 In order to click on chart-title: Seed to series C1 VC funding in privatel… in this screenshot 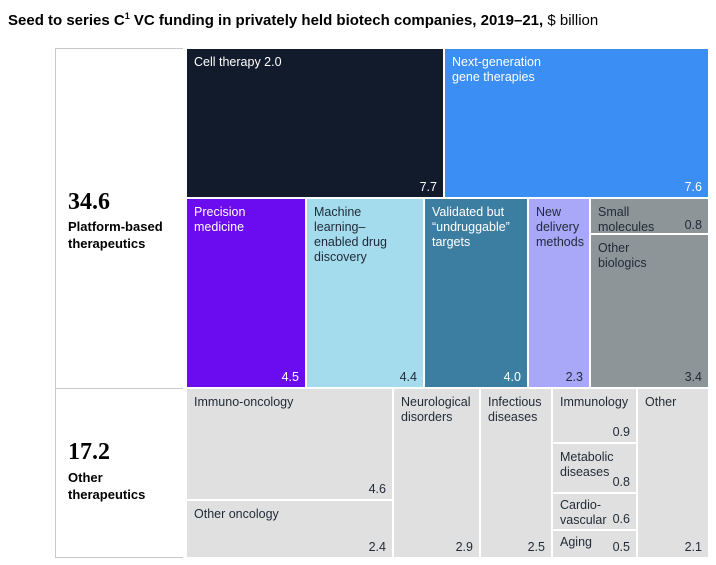, I will do `click(303, 20)`.